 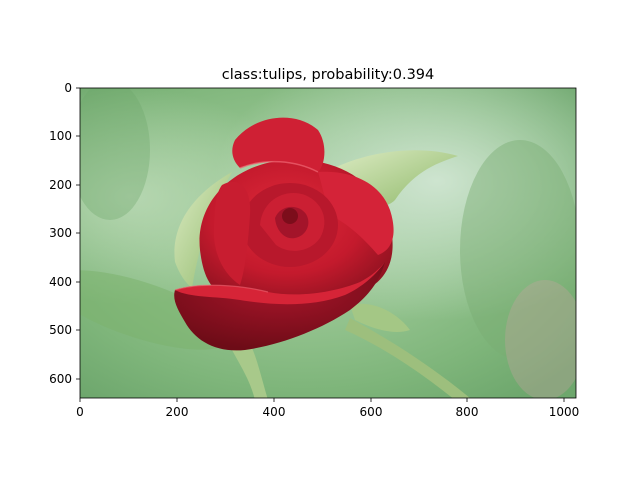 I want to click on x-tick-label: 800, so click(x=467, y=412).